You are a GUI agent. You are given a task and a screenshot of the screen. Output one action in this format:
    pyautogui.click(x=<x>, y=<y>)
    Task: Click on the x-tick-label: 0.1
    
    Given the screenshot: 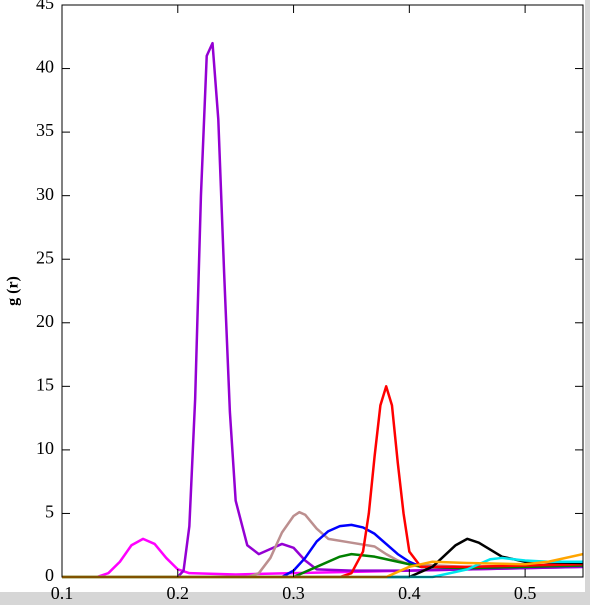 What is the action you would take?
    pyautogui.click(x=62, y=593)
    